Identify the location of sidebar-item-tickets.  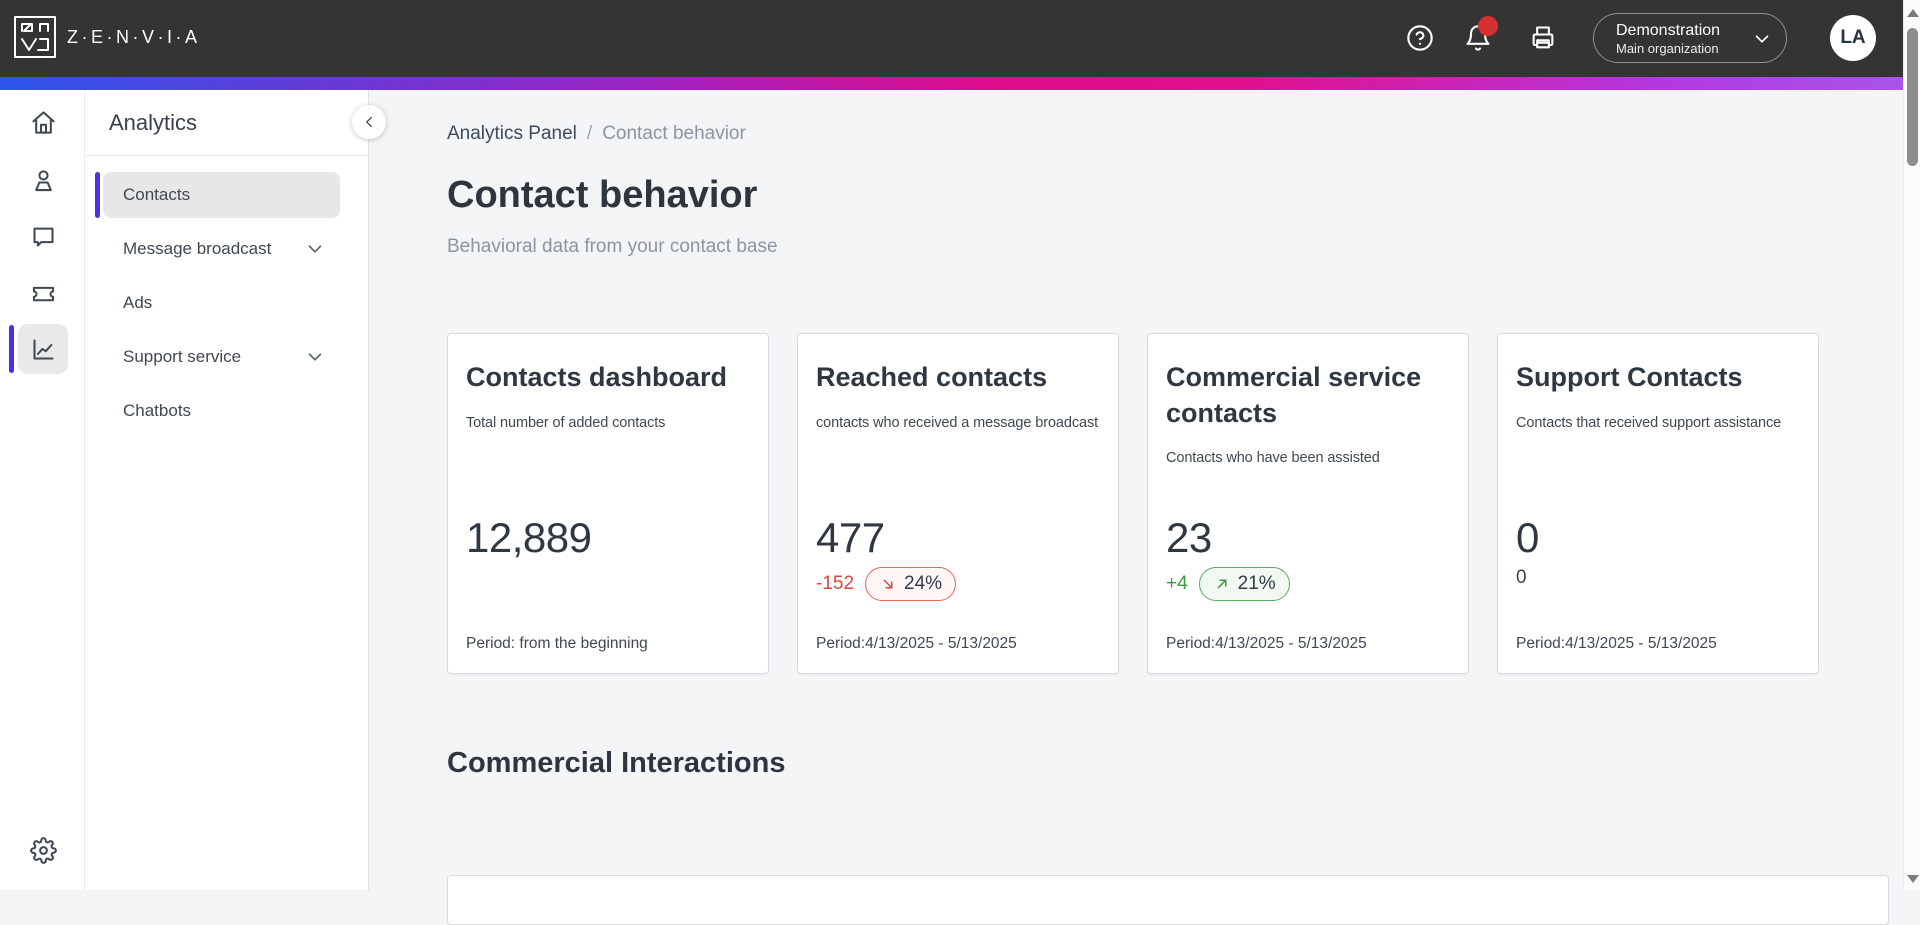
(43, 293).